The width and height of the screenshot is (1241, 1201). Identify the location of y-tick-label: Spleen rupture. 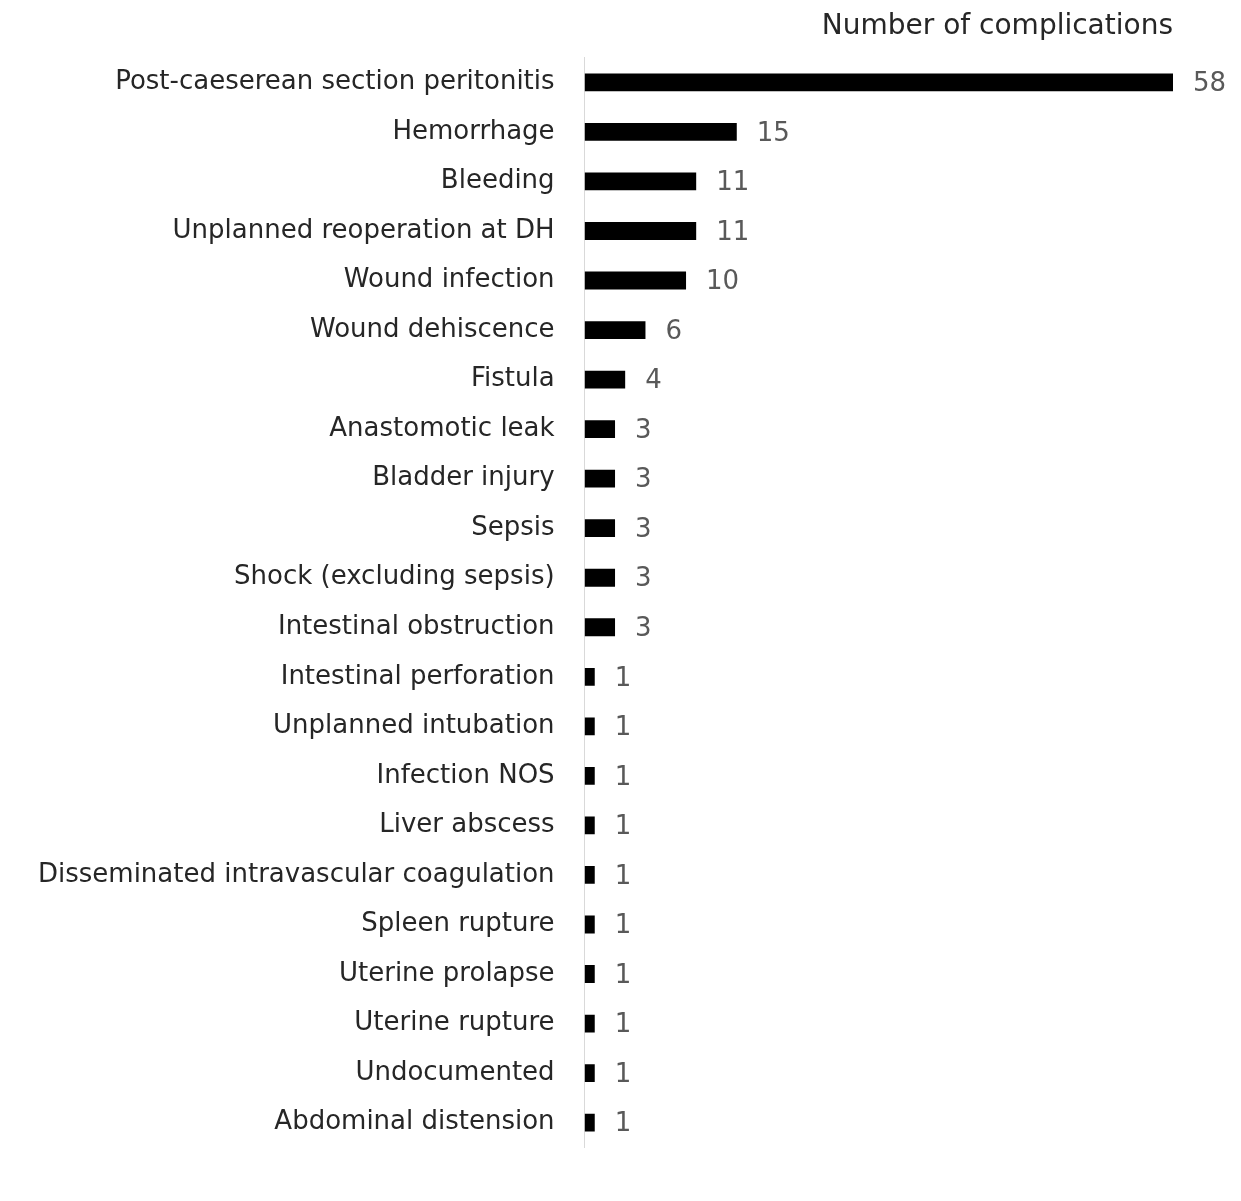
(458, 922).